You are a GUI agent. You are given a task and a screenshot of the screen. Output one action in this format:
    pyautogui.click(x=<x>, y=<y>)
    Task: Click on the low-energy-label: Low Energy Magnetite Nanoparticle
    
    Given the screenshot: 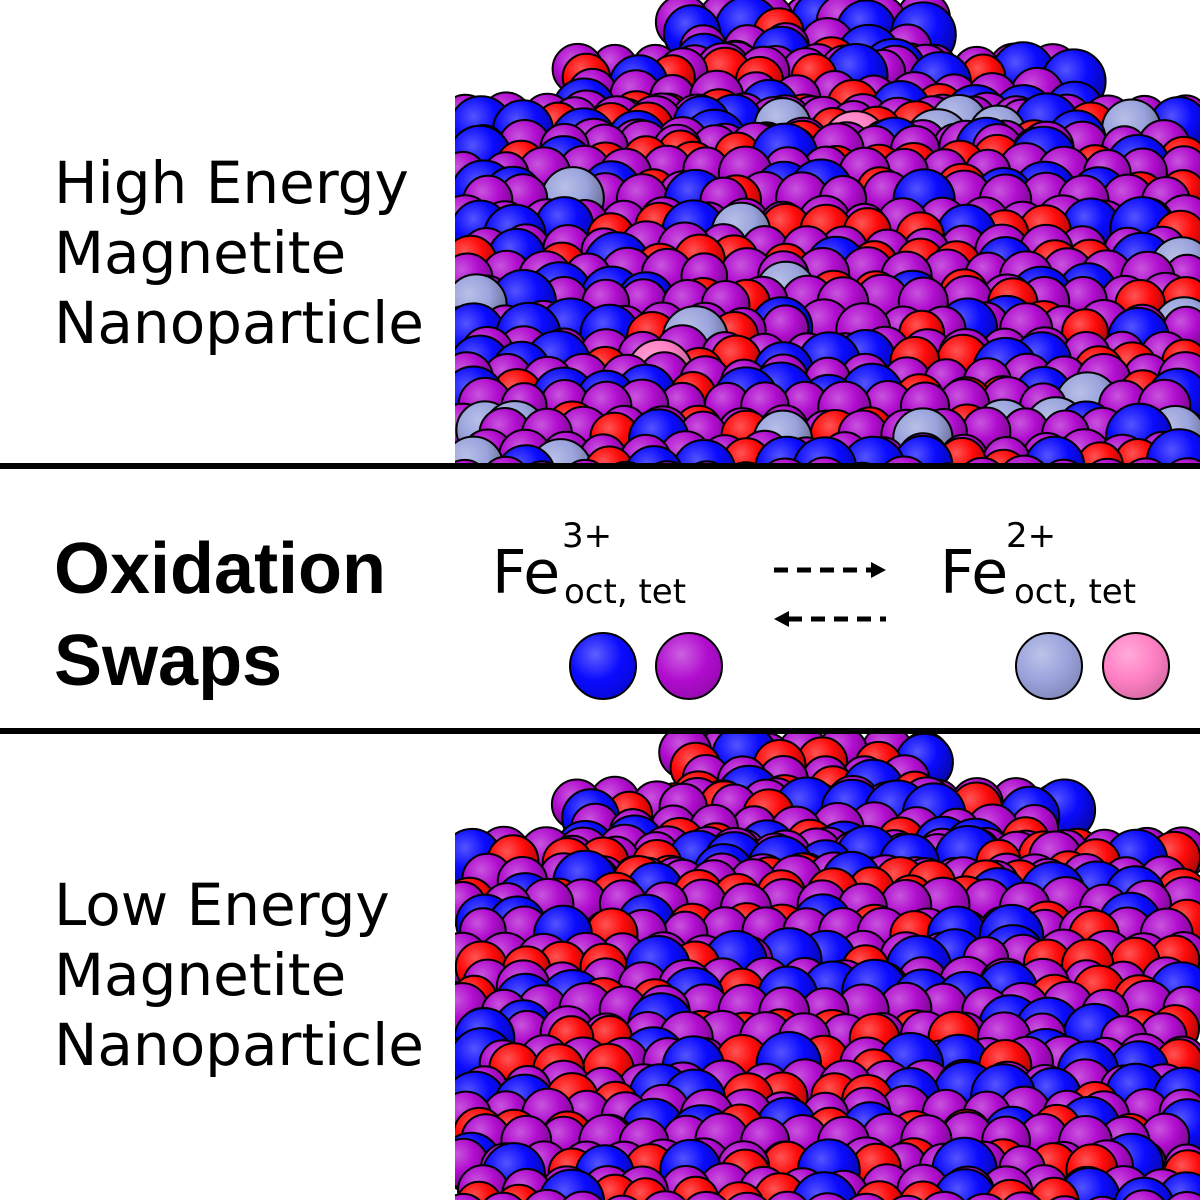 What is the action you would take?
    pyautogui.click(x=239, y=975)
    